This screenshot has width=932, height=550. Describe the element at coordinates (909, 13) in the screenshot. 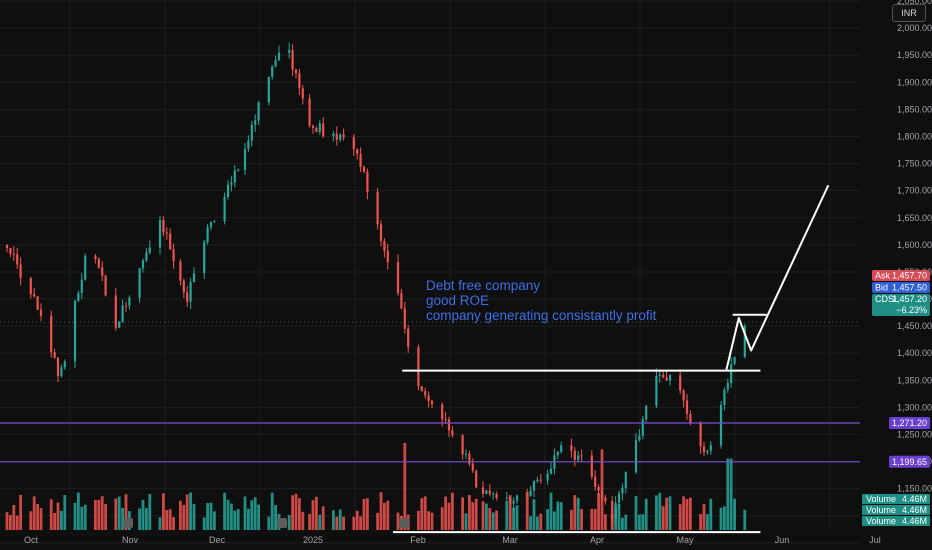

I see `currency-button: INR` at that location.